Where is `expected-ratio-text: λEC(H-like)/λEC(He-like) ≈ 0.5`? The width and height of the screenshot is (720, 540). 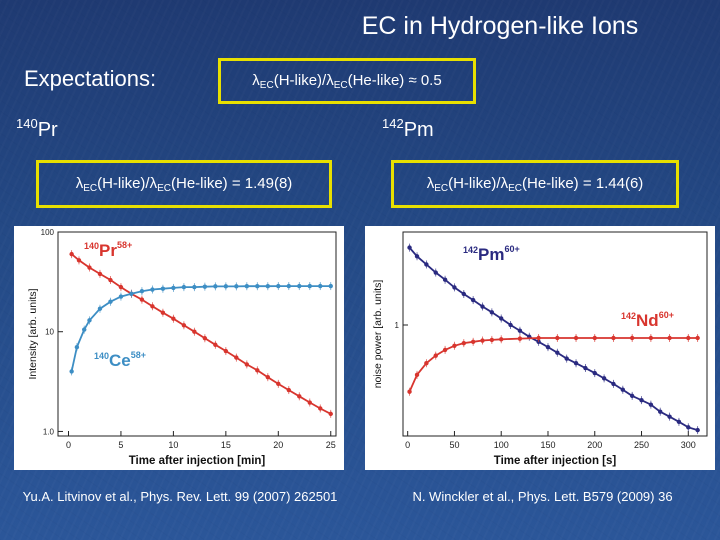
expected-ratio-text: λEC(H-like)/λEC(He-like) ≈ 0.5 is located at coordinates (347, 81).